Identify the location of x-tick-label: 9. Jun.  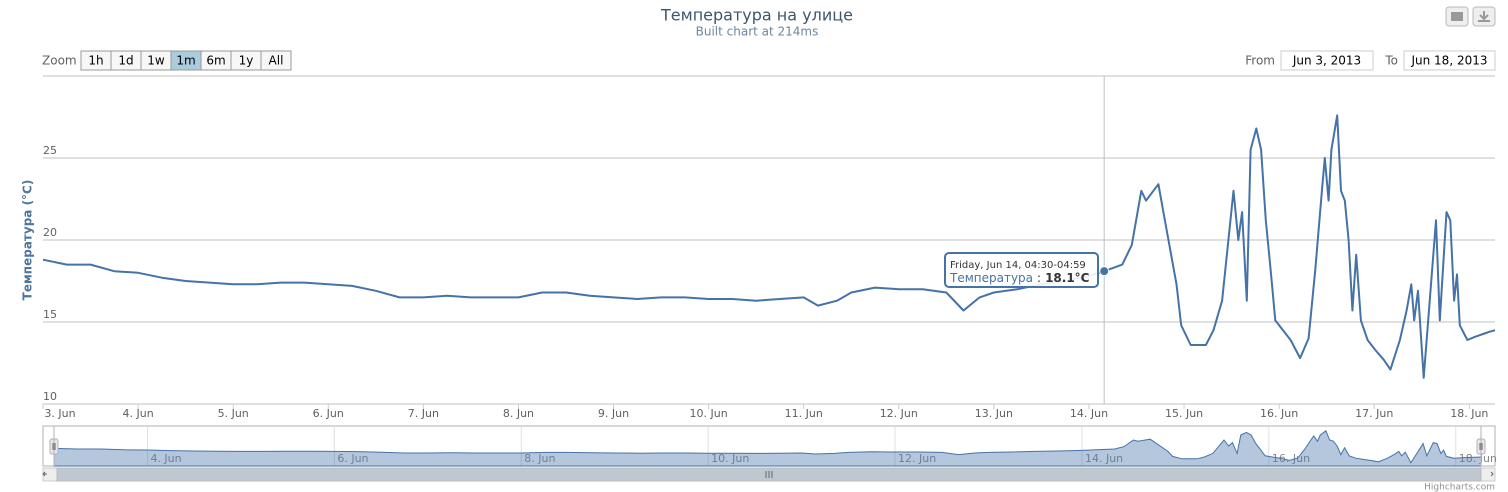
(613, 413).